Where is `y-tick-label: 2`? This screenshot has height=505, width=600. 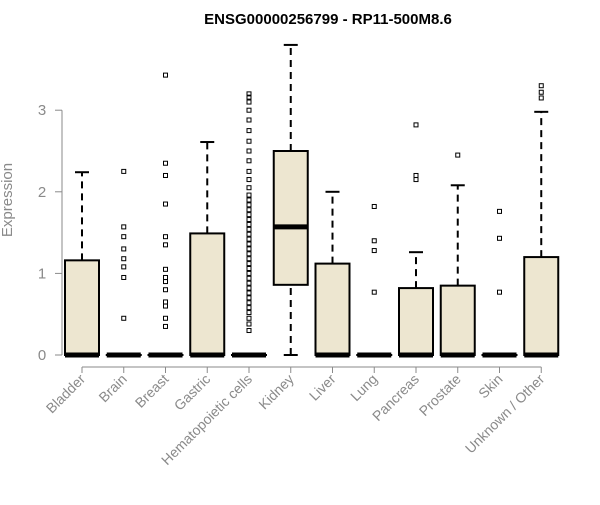 y-tick-label: 2 is located at coordinates (42, 192).